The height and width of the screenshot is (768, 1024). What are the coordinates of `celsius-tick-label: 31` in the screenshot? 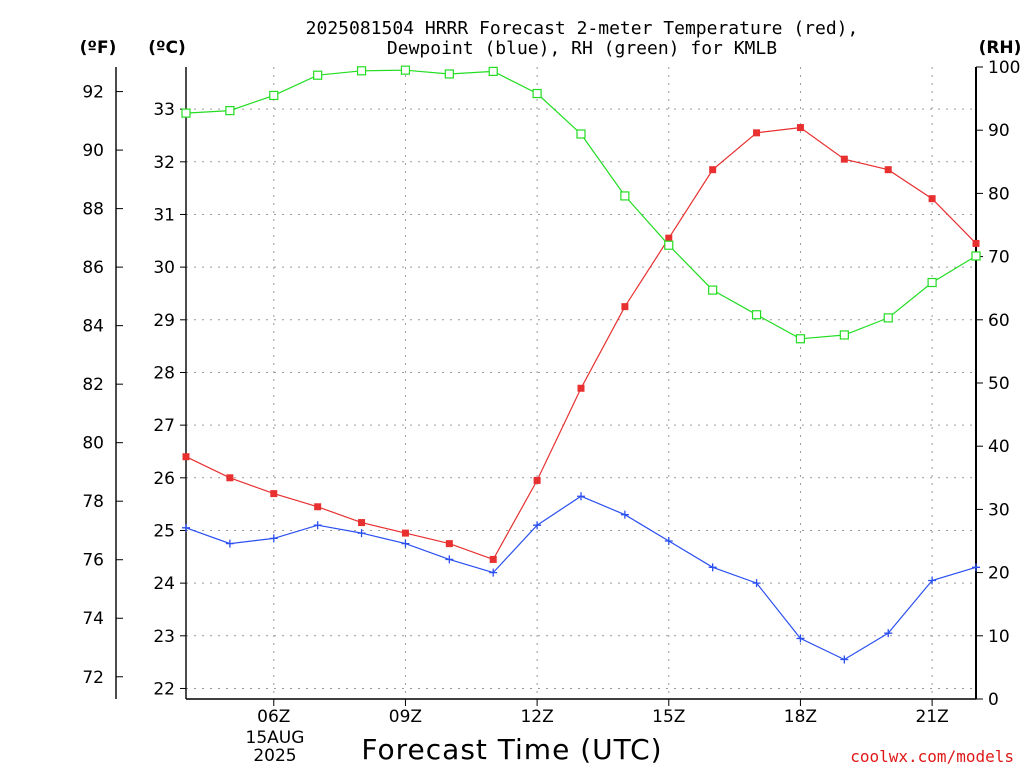 It's located at (164, 215).